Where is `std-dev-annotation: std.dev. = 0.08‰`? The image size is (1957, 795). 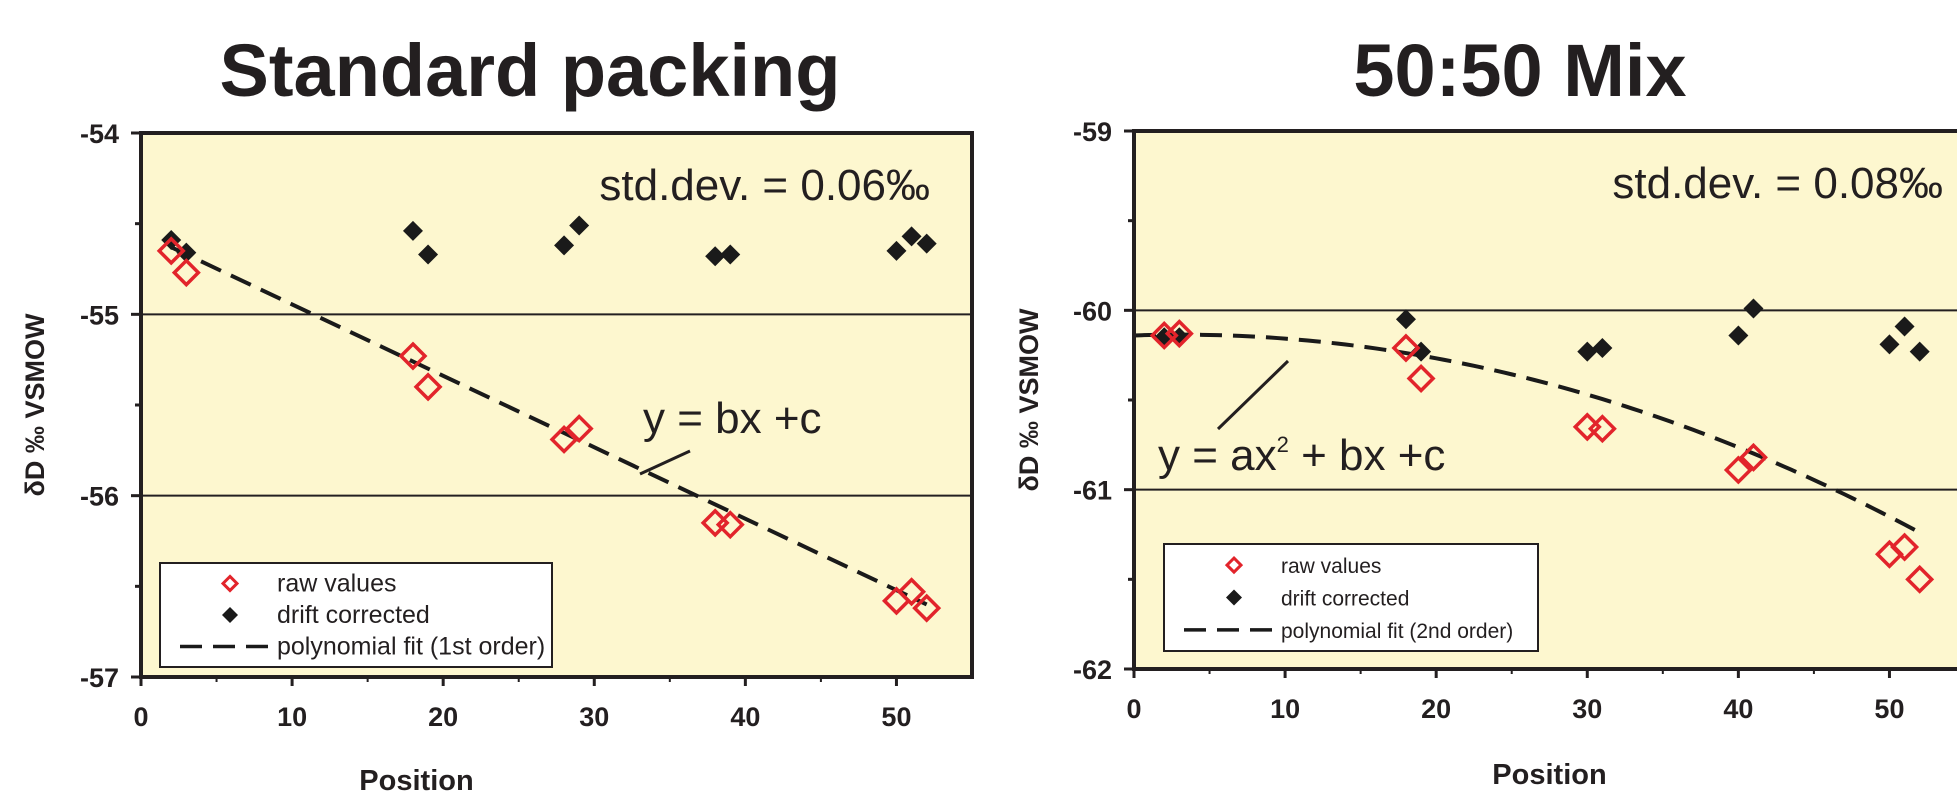
std-dev-annotation: std.dev. = 0.08‰ is located at coordinates (1777, 183).